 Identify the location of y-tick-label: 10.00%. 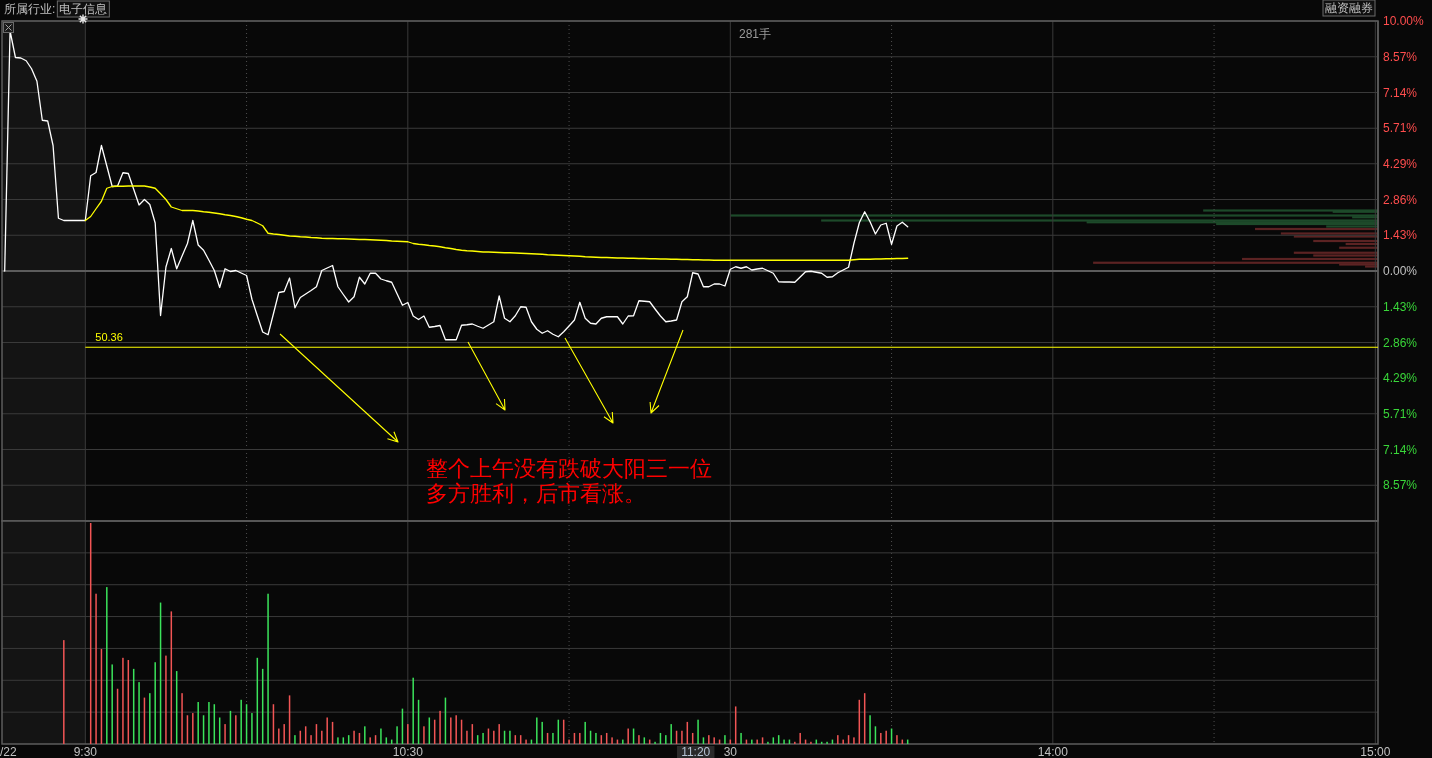
(1404, 21).